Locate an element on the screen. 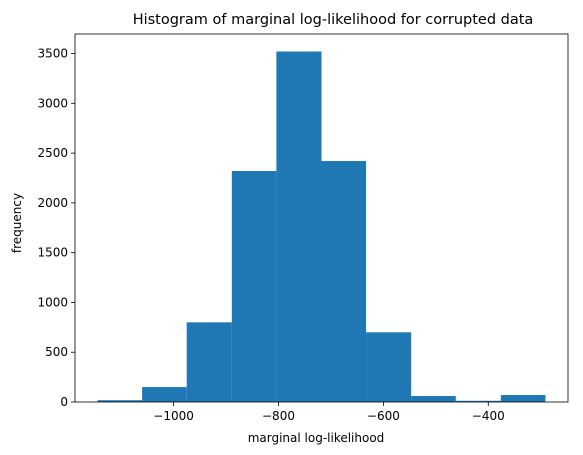 This screenshot has height=455, width=583. y-tick-label: 3500 is located at coordinates (52, 54).